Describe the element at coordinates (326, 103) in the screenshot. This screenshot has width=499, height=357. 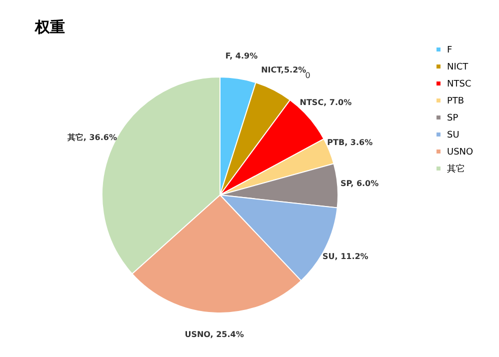
I see `data-label: NTSC, 7.0%` at that location.